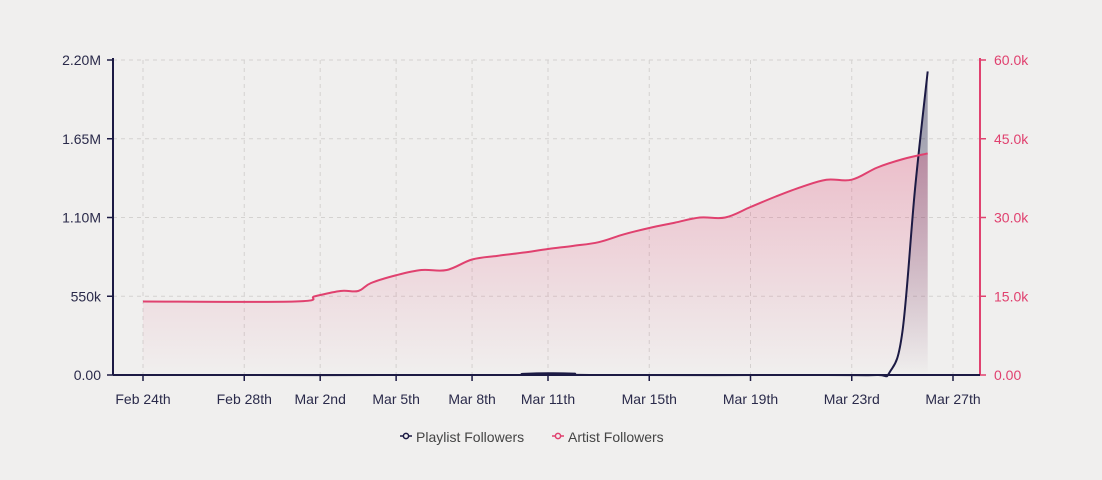 Image resolution: width=1102 pixels, height=480 pixels. What do you see at coordinates (142, 399) in the screenshot?
I see `x-tick-label: Feb 24th` at bounding box center [142, 399].